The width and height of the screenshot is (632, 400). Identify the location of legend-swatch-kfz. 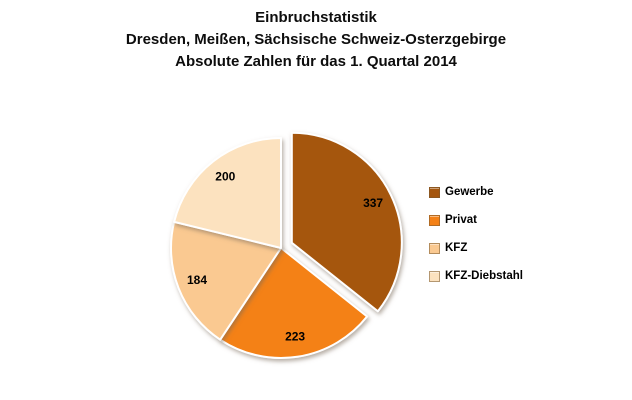
(434, 248).